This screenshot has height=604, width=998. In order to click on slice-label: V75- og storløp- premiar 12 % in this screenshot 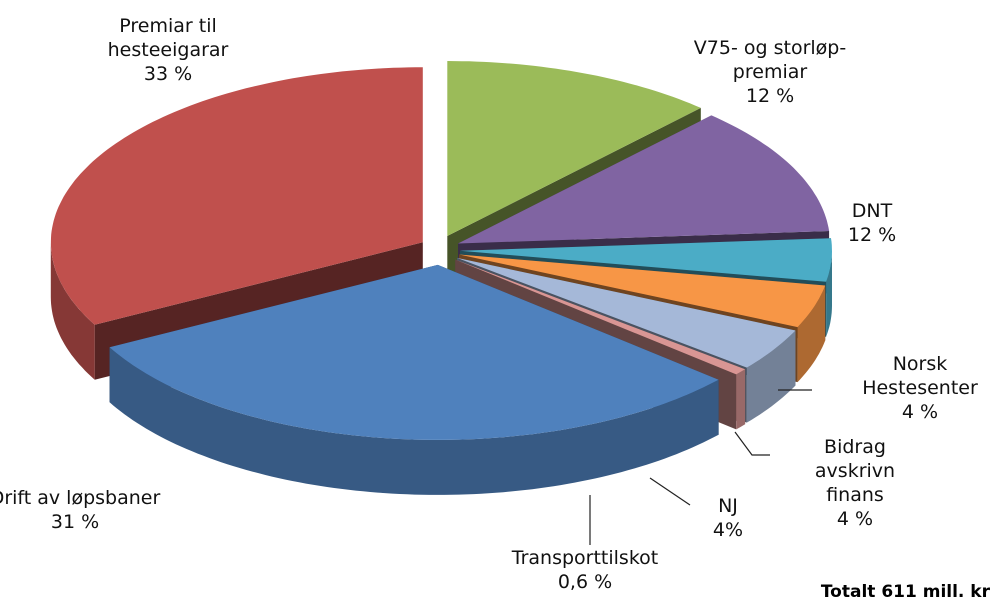, I will do `click(770, 72)`.